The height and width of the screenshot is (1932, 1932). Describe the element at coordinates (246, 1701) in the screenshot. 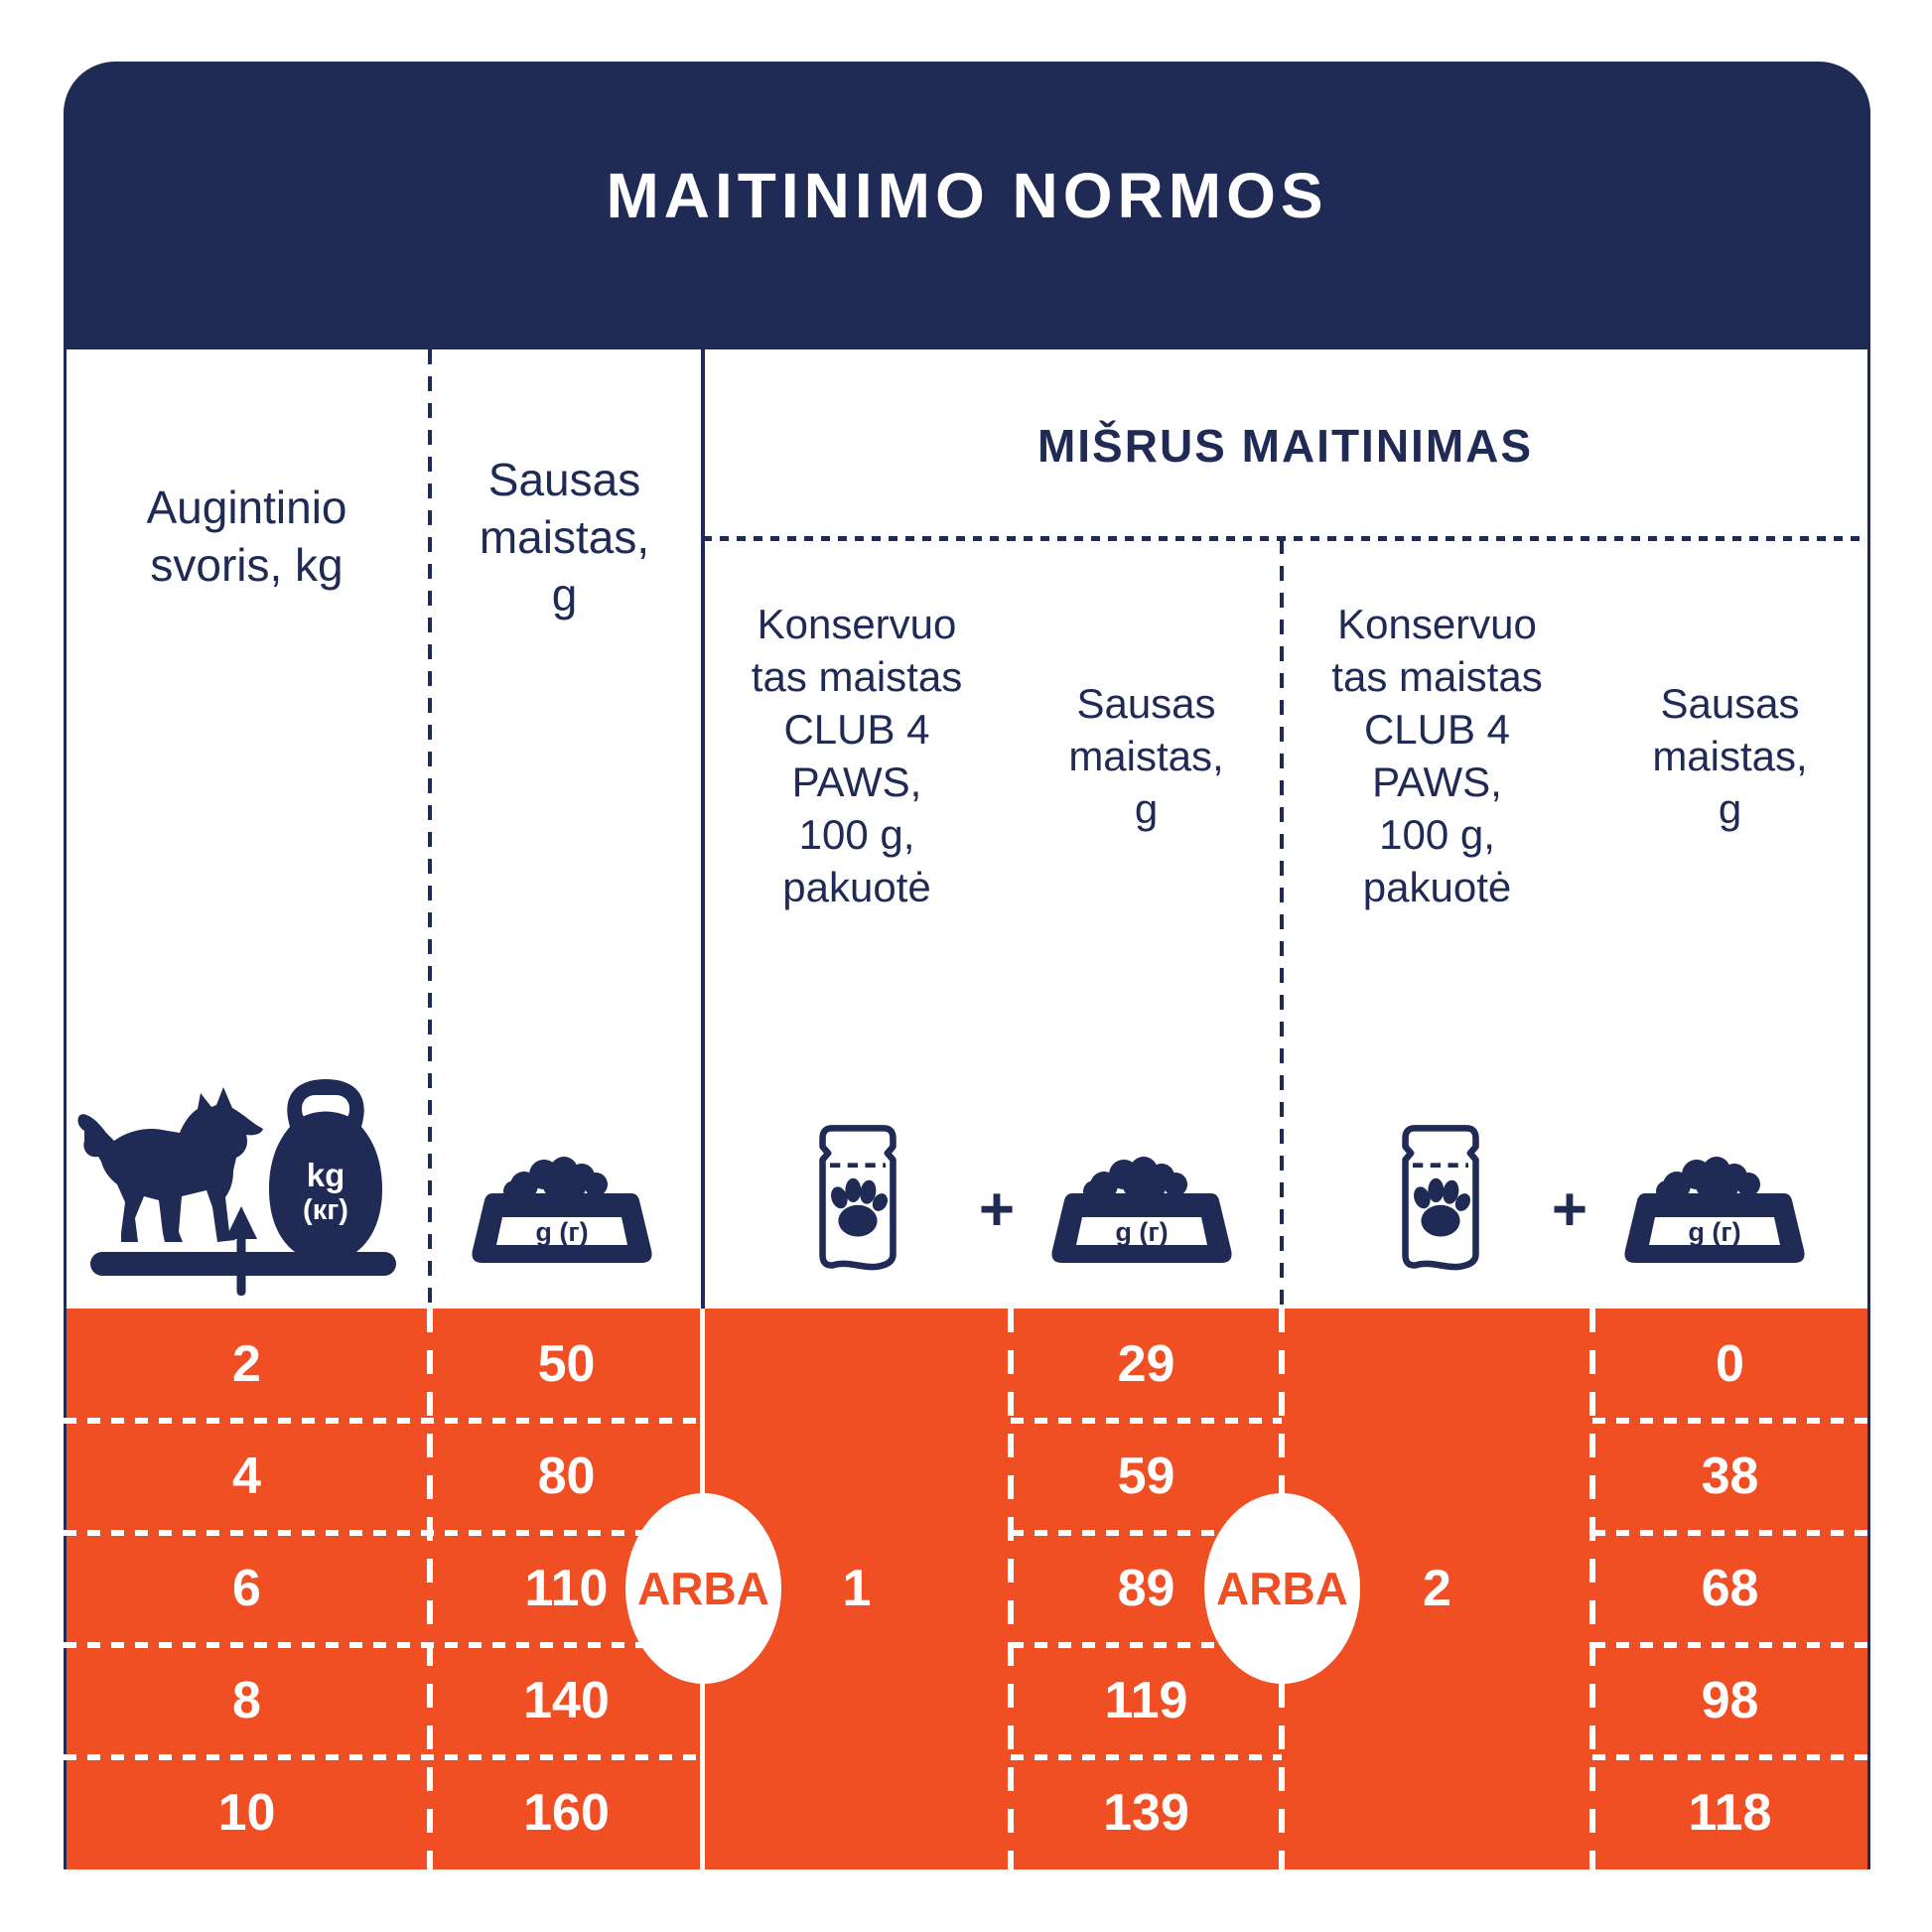

I see `weight-value: 8` at that location.